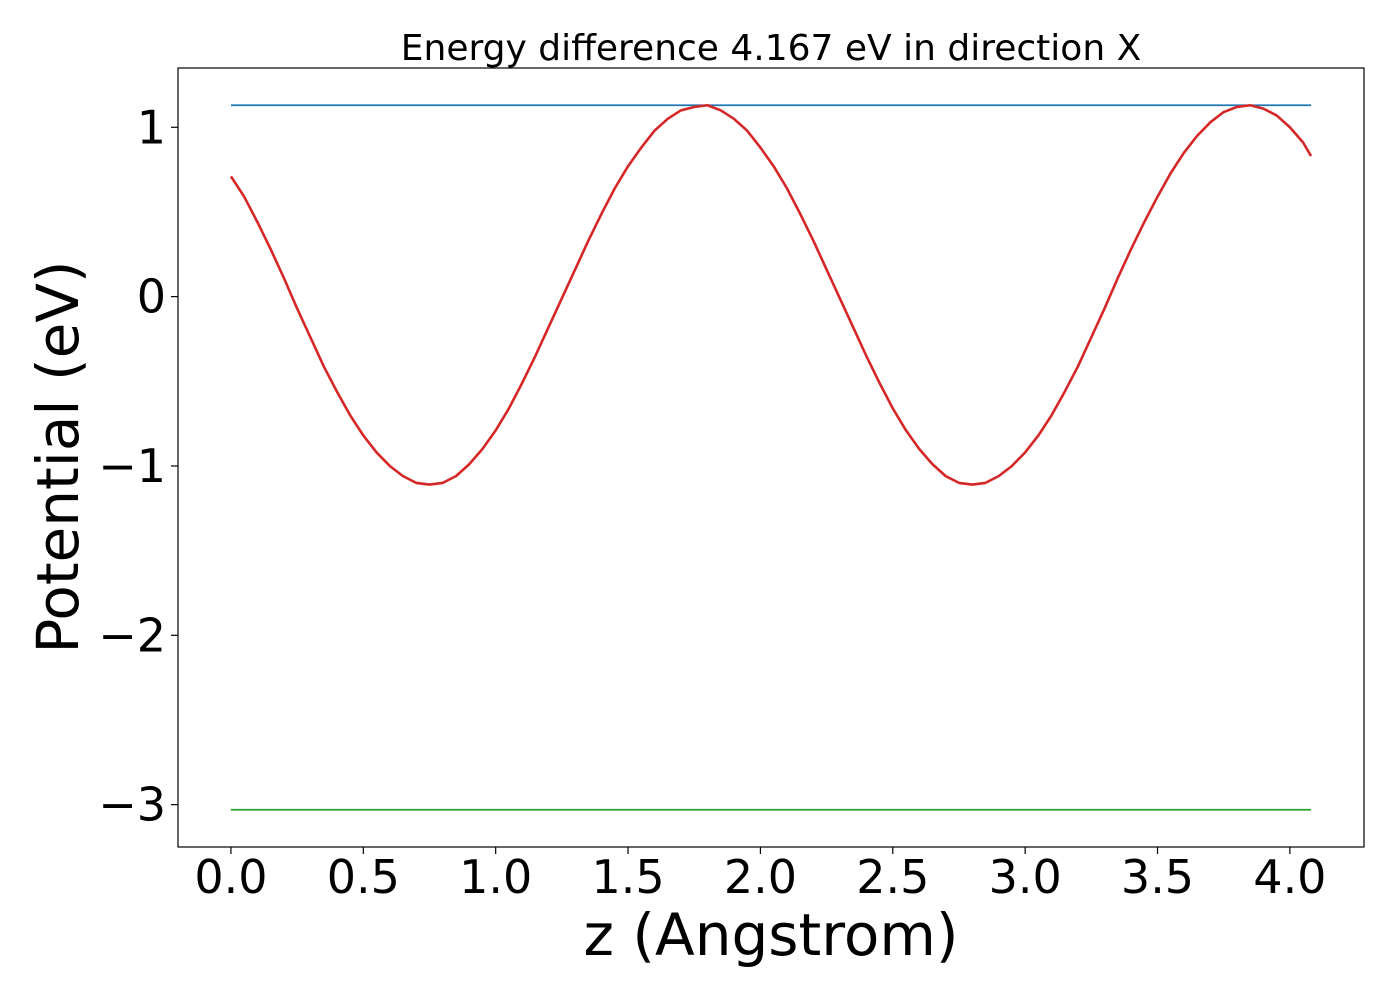 The image size is (1400, 1000). What do you see at coordinates (132, 635) in the screenshot?
I see `y-tick-label: −2` at bounding box center [132, 635].